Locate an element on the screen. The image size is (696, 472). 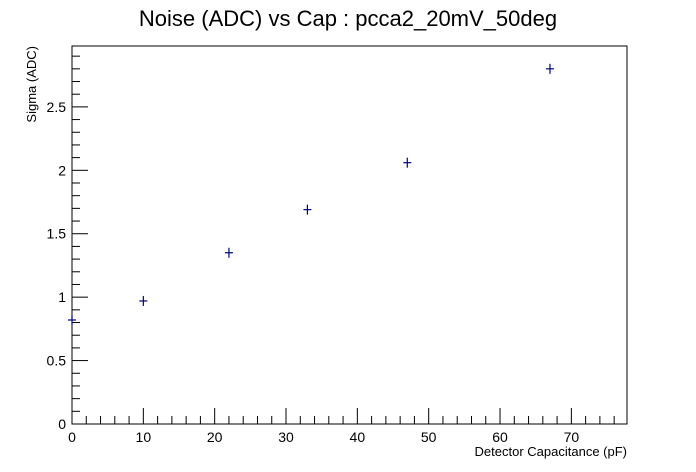
x-tick-label: 50 is located at coordinates (429, 437).